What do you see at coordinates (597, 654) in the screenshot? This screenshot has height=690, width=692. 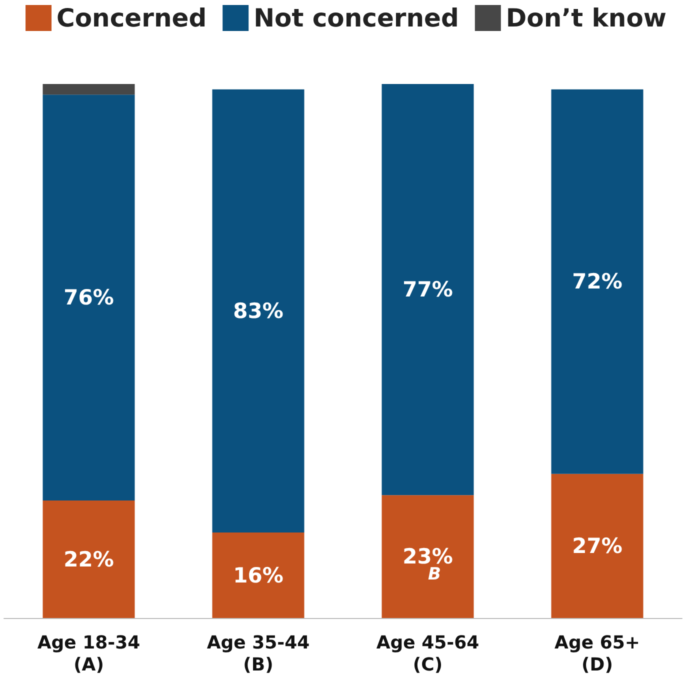 I see `x-tick-label: Age 65+ (D)` at bounding box center [597, 654].